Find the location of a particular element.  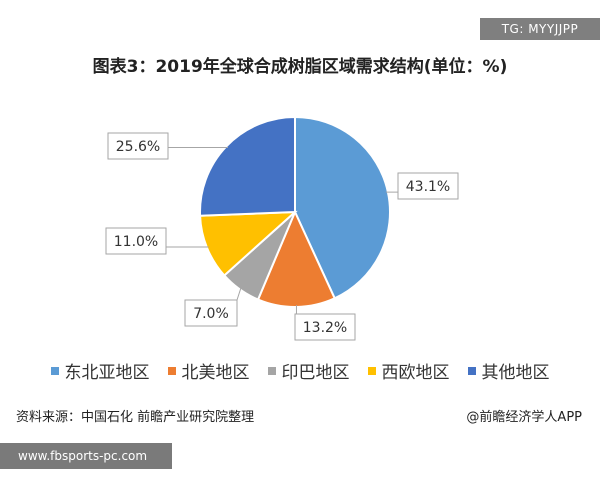

footer-url: www.fbsports-pc.com is located at coordinates (86, 456).